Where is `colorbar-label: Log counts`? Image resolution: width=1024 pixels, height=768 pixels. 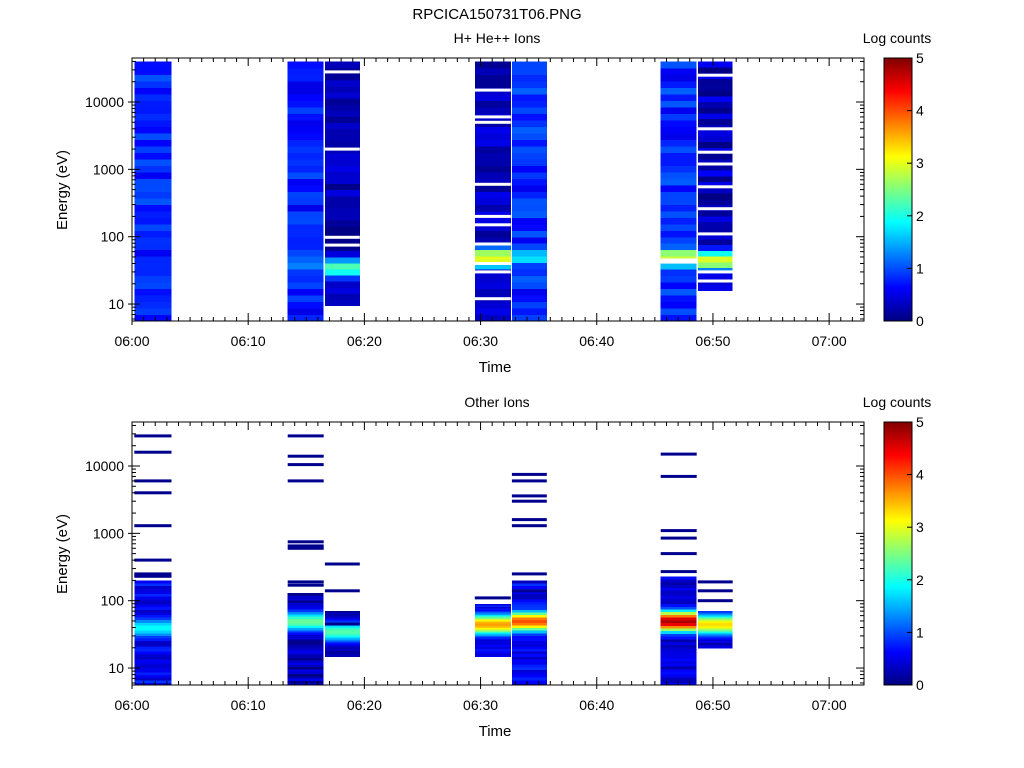
colorbar-label: Log counts is located at coordinates (897, 38).